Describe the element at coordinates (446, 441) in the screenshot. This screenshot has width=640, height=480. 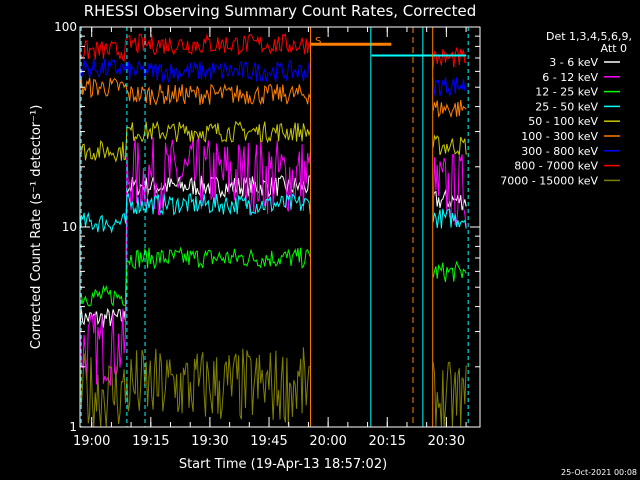
I see `x-tick-label: 20:30` at that location.